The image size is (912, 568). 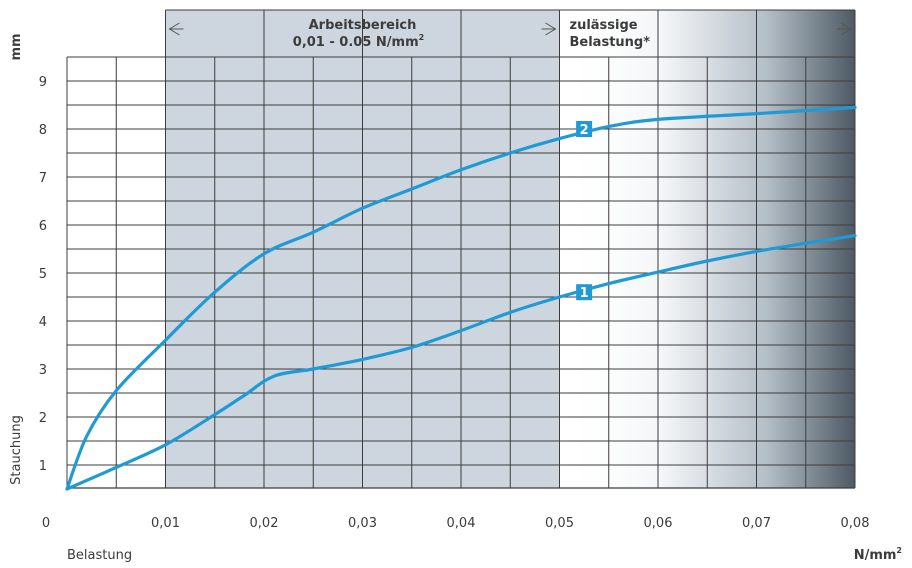 I want to click on y-tick-label: 1, so click(x=43, y=466).